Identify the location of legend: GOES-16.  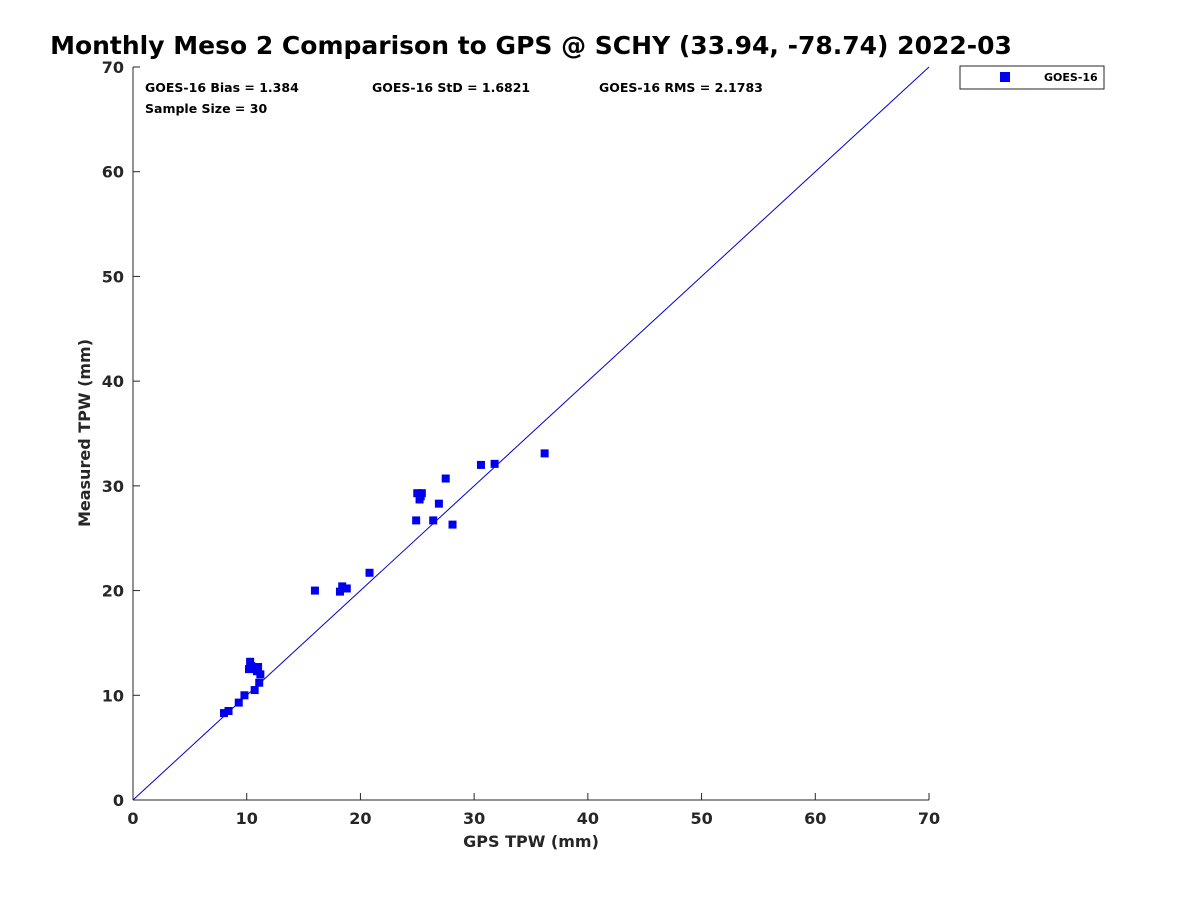
(1032, 77).